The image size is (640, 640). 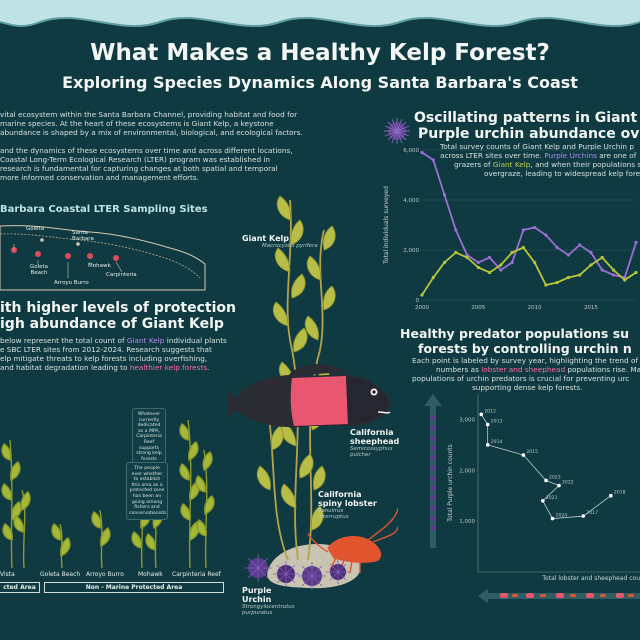 I want to click on point-year-label: 2023, so click(x=555, y=477).